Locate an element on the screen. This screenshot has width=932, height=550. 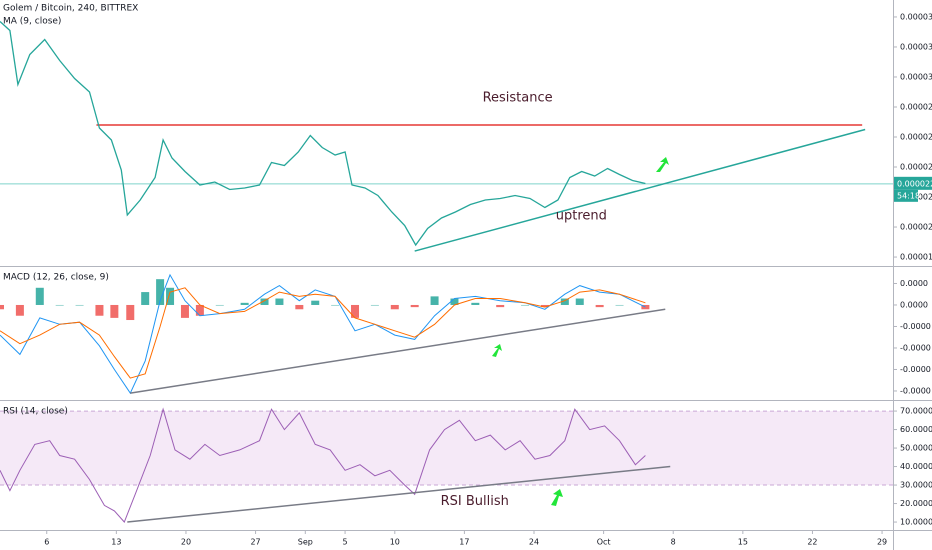
x-tick-label: 10 is located at coordinates (395, 542).